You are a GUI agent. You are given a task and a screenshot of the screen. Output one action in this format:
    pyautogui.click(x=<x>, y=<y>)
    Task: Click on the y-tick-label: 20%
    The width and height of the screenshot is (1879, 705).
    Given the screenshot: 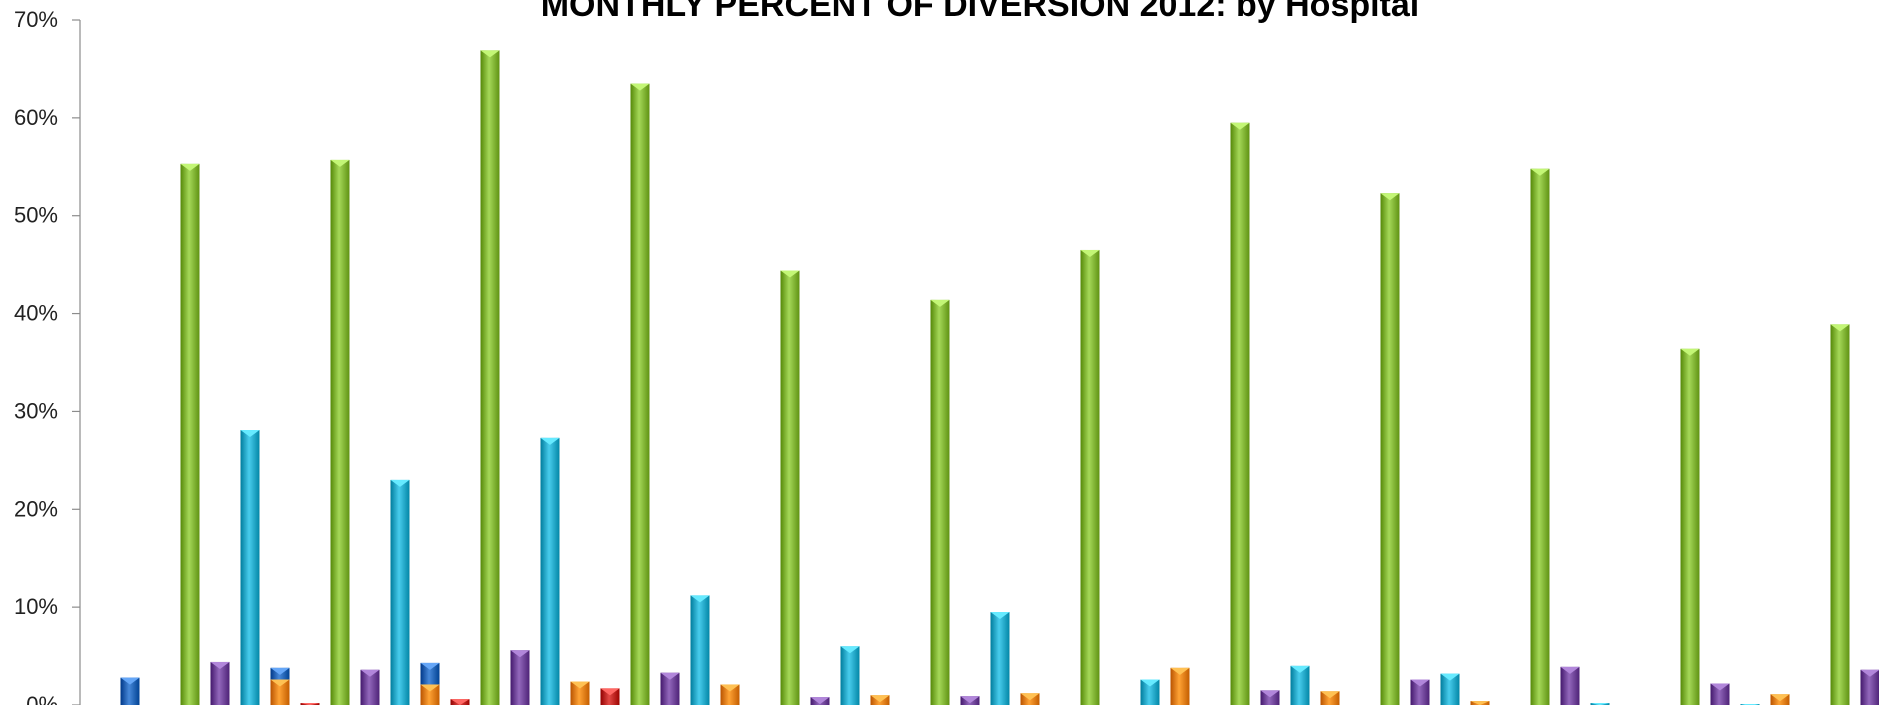 What is the action you would take?
    pyautogui.click(x=36, y=508)
    